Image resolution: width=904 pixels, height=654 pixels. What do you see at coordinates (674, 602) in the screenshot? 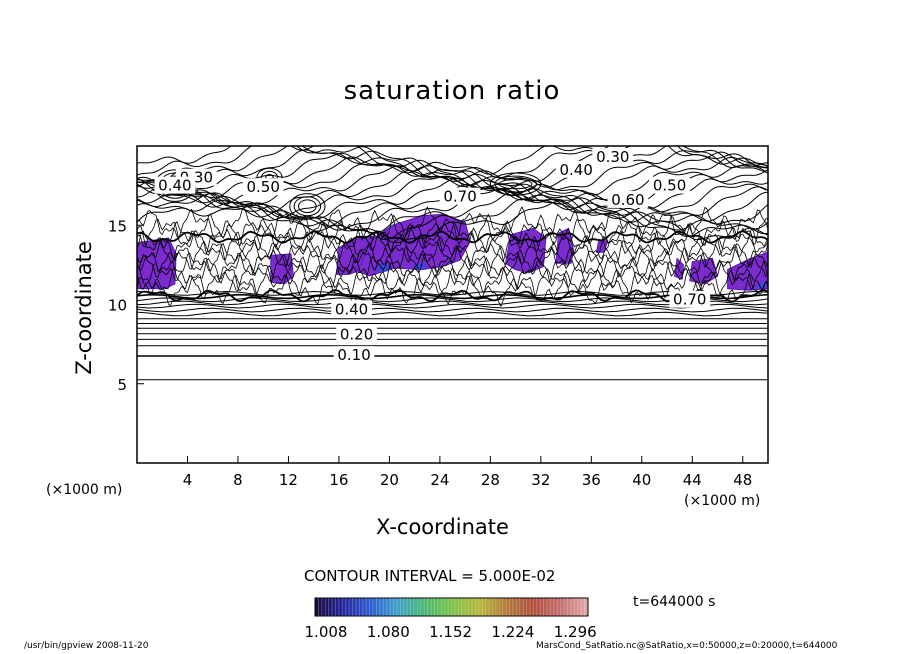
I see `time-label: t=644000 s` at bounding box center [674, 602].